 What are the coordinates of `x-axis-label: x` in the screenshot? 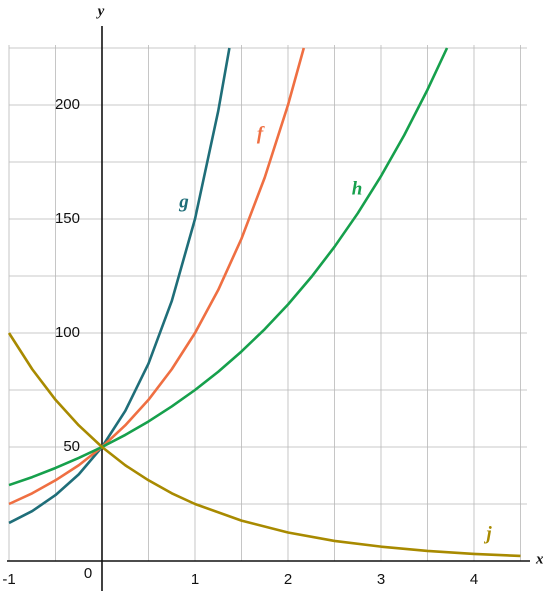 It's located at (539, 559).